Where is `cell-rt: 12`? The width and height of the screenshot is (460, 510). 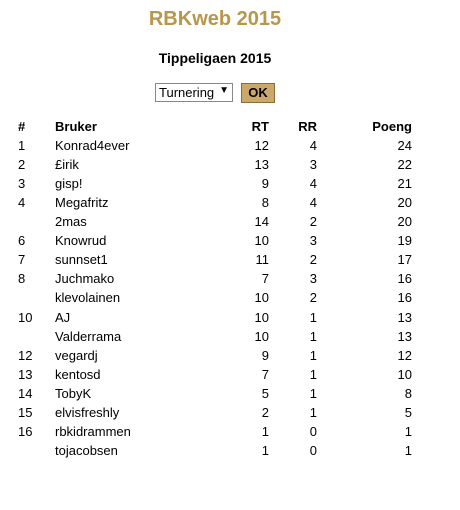 cell-rt: 12 is located at coordinates (261, 145).